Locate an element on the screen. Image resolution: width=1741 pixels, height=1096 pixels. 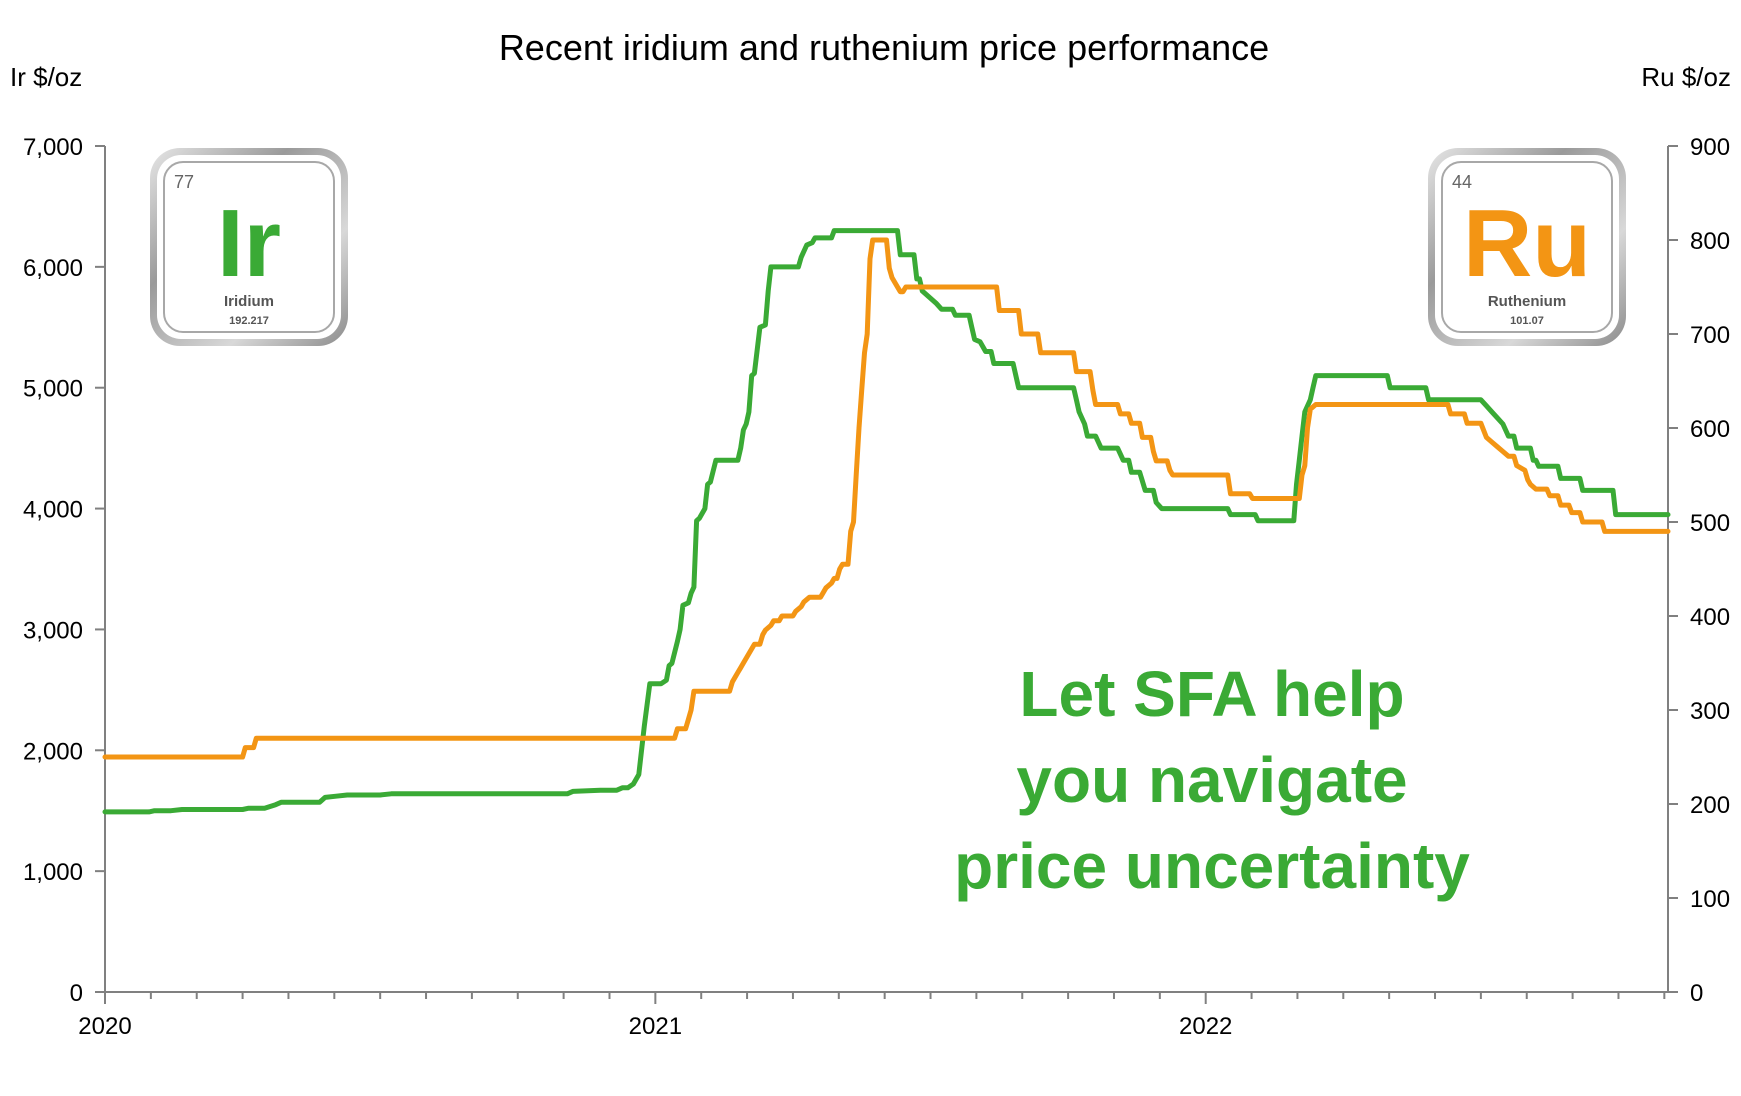
promo-line-1: Let SFA help is located at coordinates (1211, 694).